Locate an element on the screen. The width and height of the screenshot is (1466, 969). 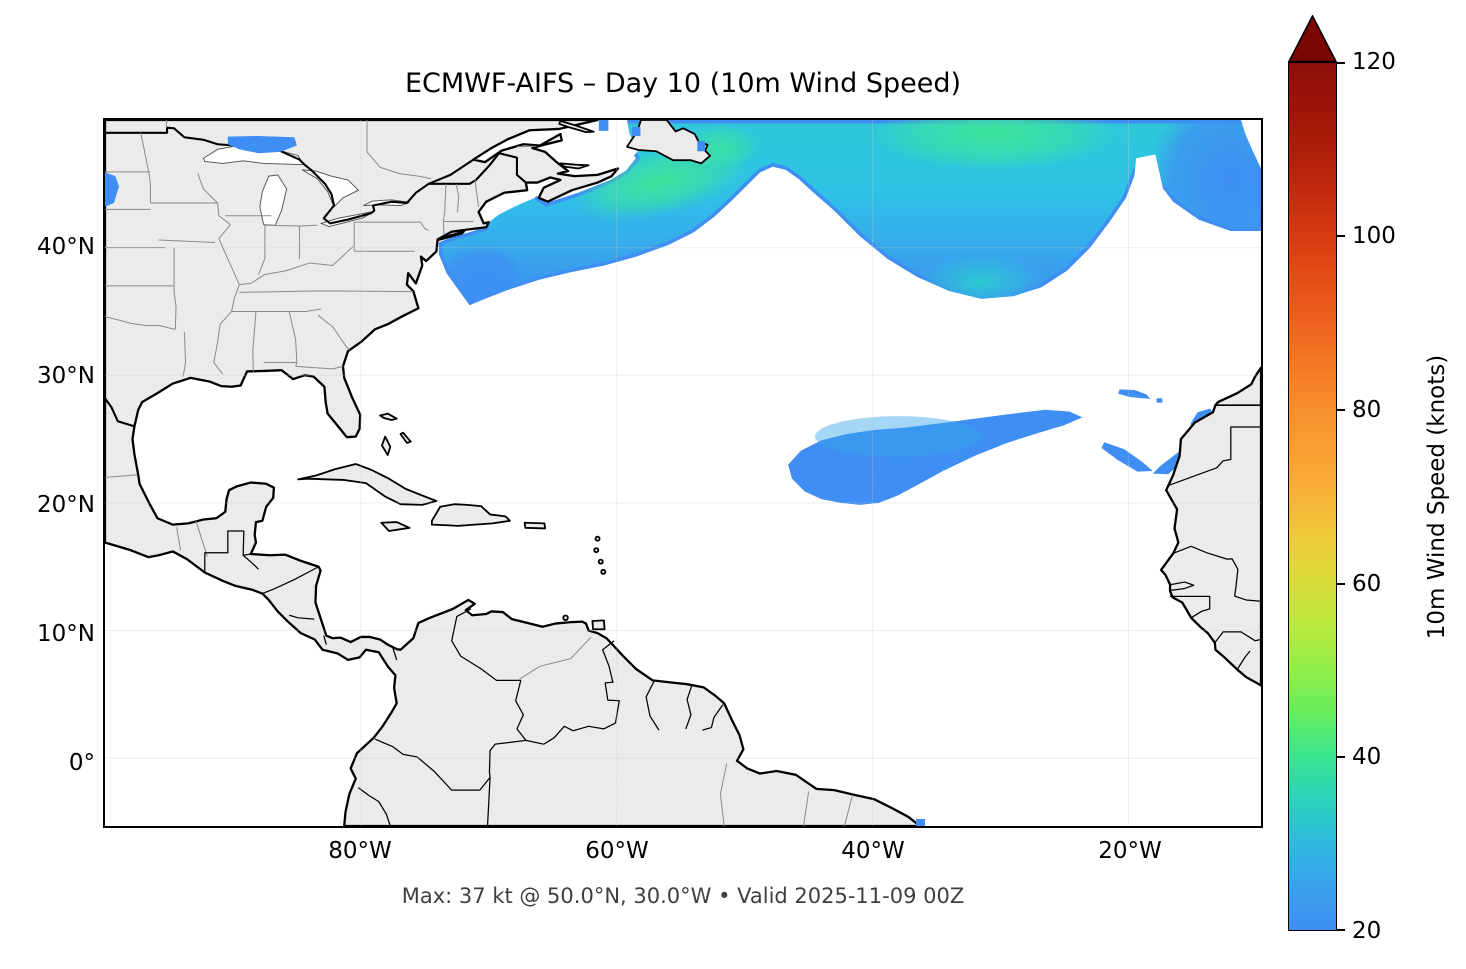
colorbar-label-80: 80 is located at coordinates (1367, 410).